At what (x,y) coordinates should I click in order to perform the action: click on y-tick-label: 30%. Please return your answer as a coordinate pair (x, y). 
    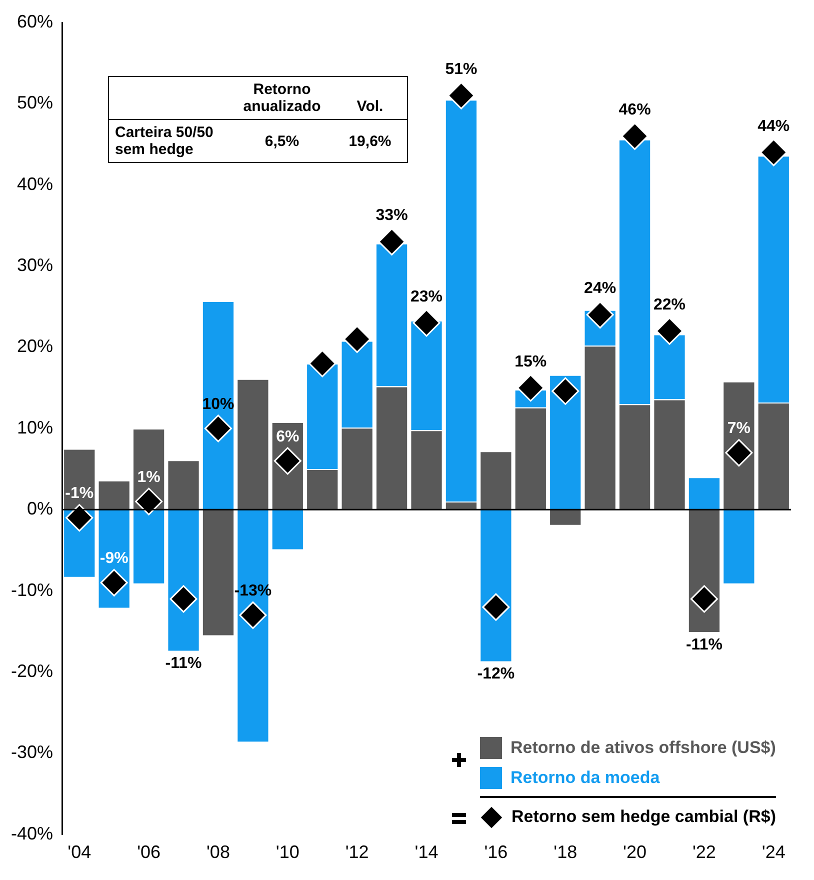
    Looking at the image, I should click on (35, 265).